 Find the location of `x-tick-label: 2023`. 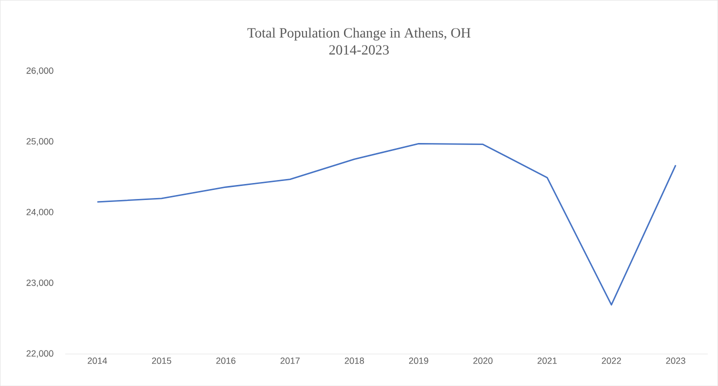

x-tick-label: 2023 is located at coordinates (676, 360).